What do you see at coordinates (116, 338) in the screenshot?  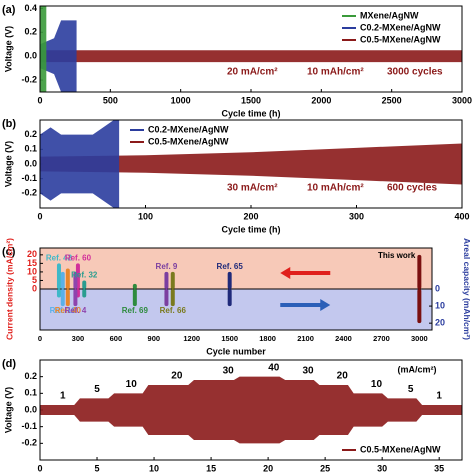 I see `x-tick-label: 600` at bounding box center [116, 338].